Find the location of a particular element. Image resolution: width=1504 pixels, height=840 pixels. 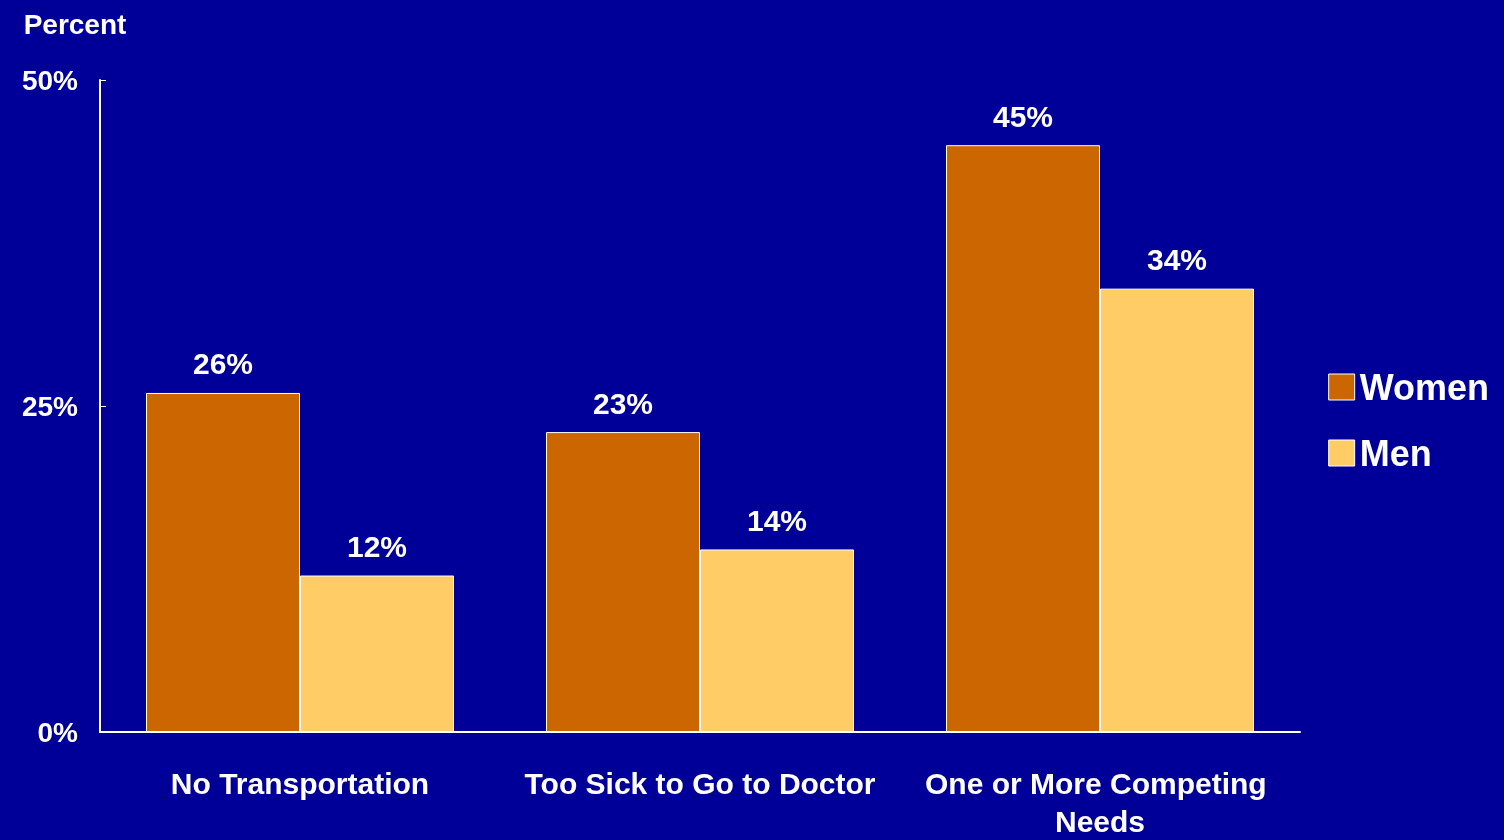

legend-label: Men is located at coordinates (1395, 453).